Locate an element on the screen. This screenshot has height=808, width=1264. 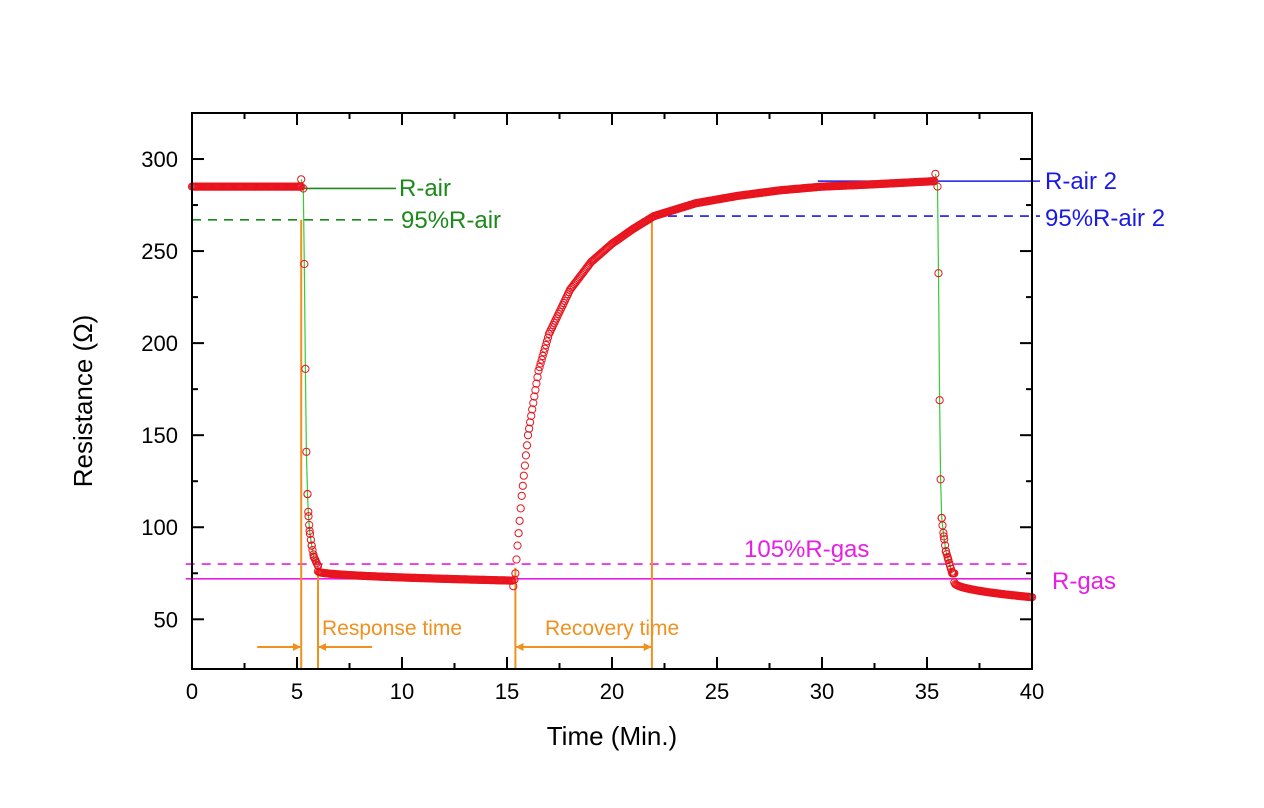
response-time-label: Response time is located at coordinates (392, 628).